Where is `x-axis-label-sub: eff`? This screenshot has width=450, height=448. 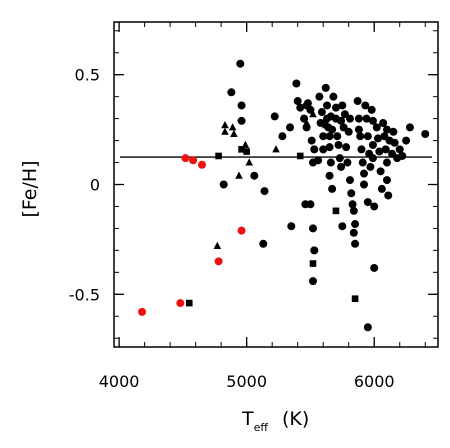 x-axis-label-sub: eff is located at coordinates (261, 427).